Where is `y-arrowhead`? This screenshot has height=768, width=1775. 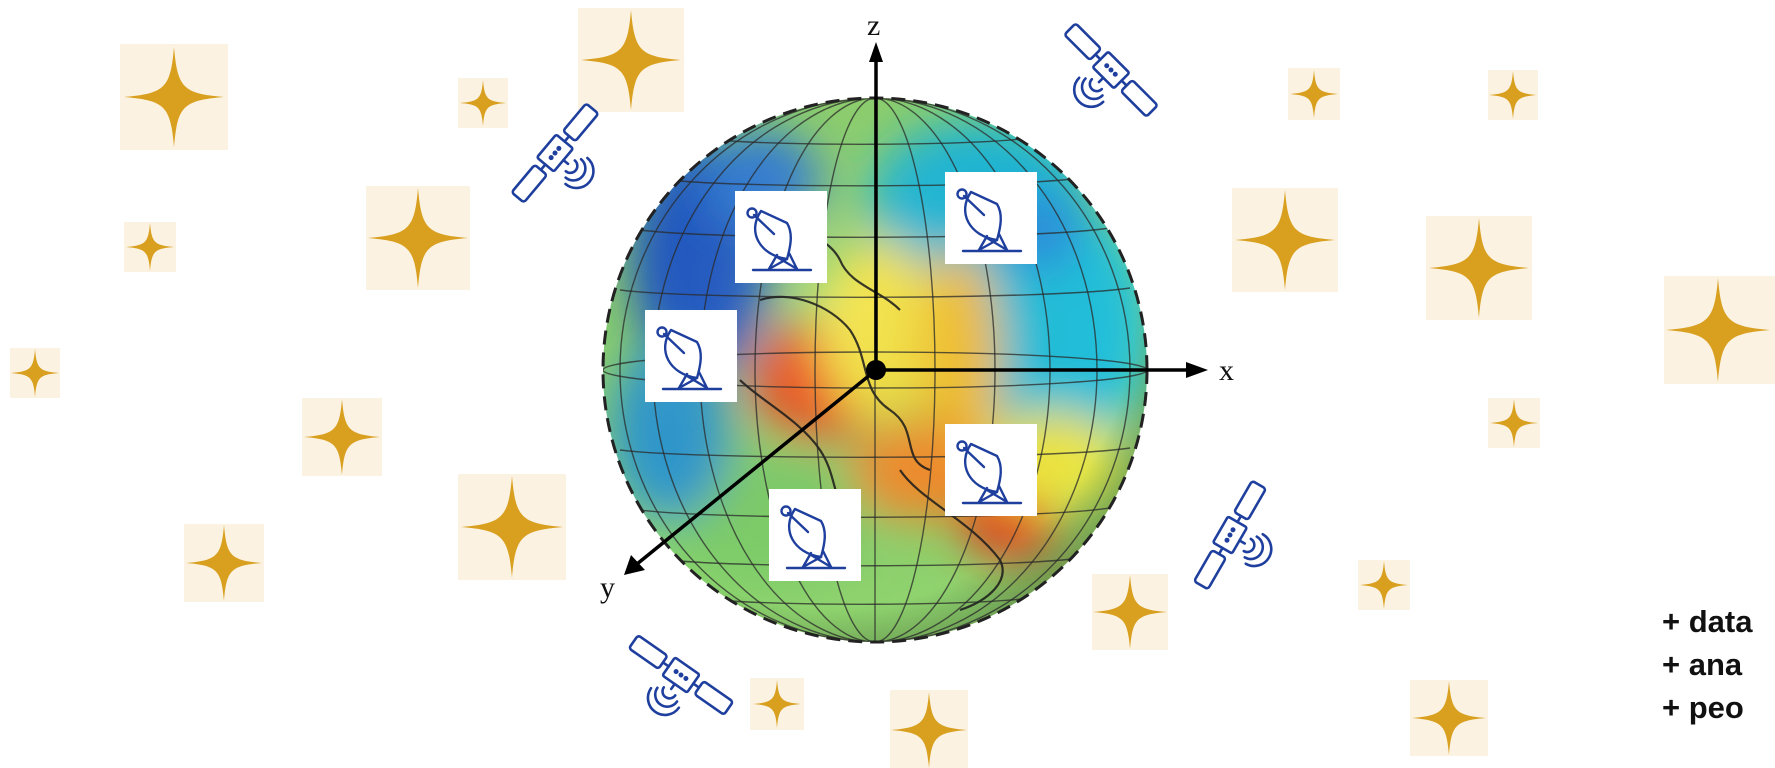
y-arrowhead is located at coordinates (634, 565).